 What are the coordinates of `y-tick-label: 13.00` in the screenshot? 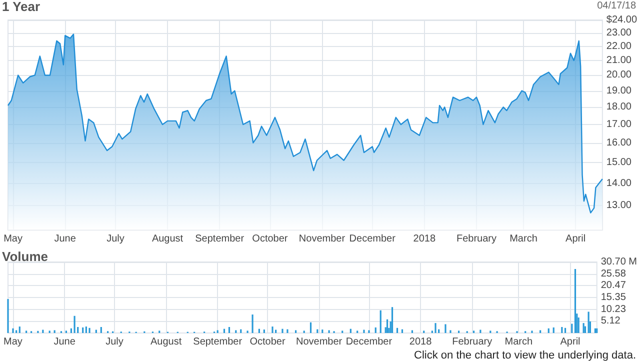 It's located at (619, 206).